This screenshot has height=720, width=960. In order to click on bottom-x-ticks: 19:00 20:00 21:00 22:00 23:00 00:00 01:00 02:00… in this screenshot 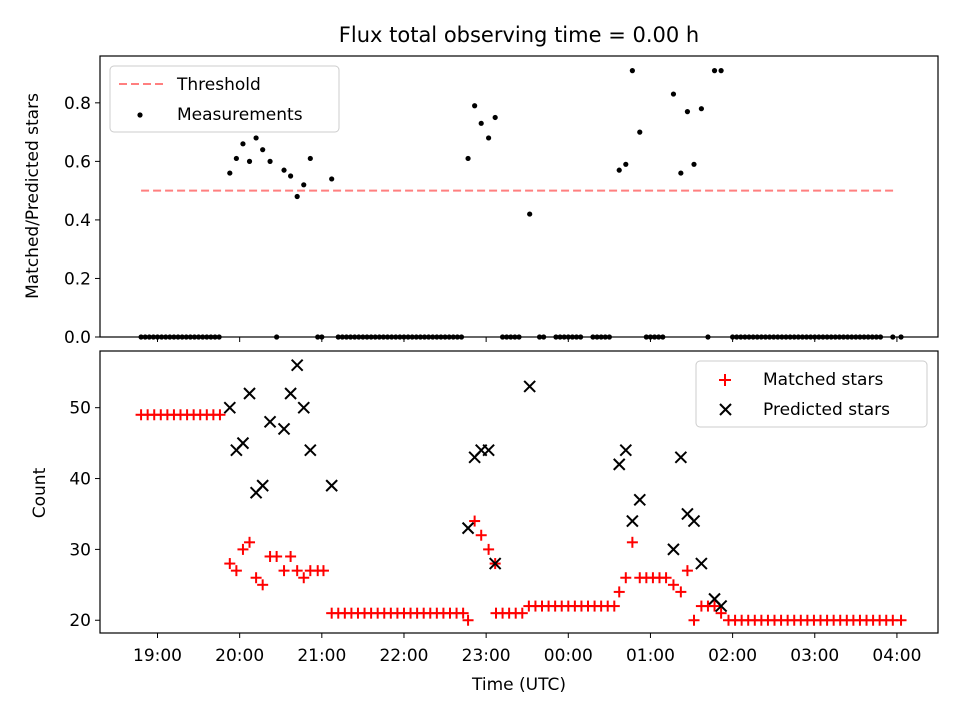, I will do `click(527, 649)`.